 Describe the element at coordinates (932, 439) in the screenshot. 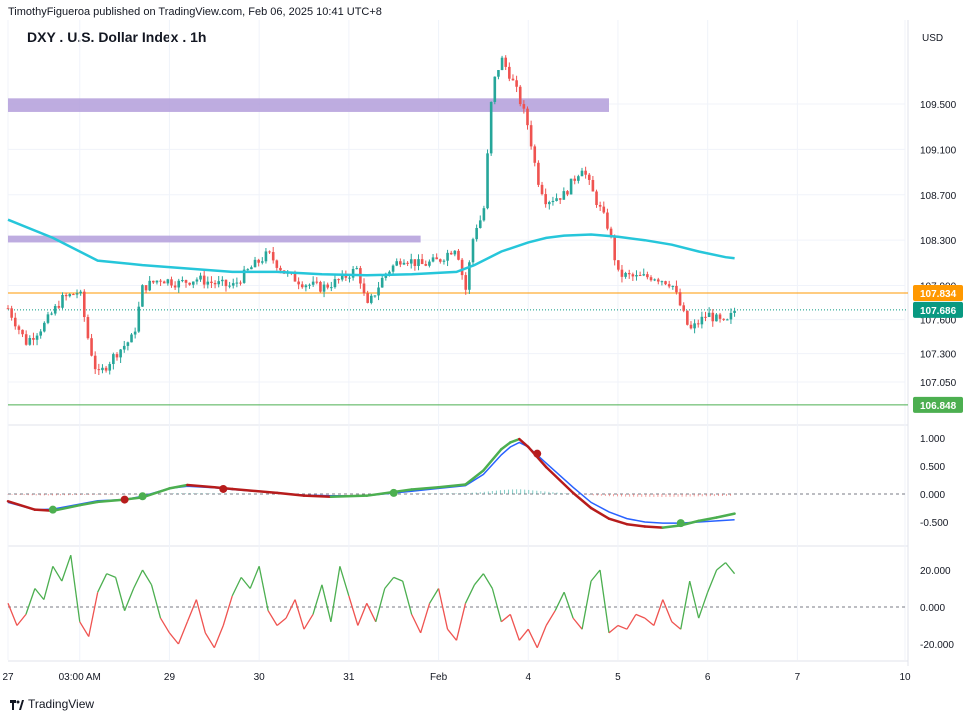

I see `macd-tick-label: 1.000` at that location.